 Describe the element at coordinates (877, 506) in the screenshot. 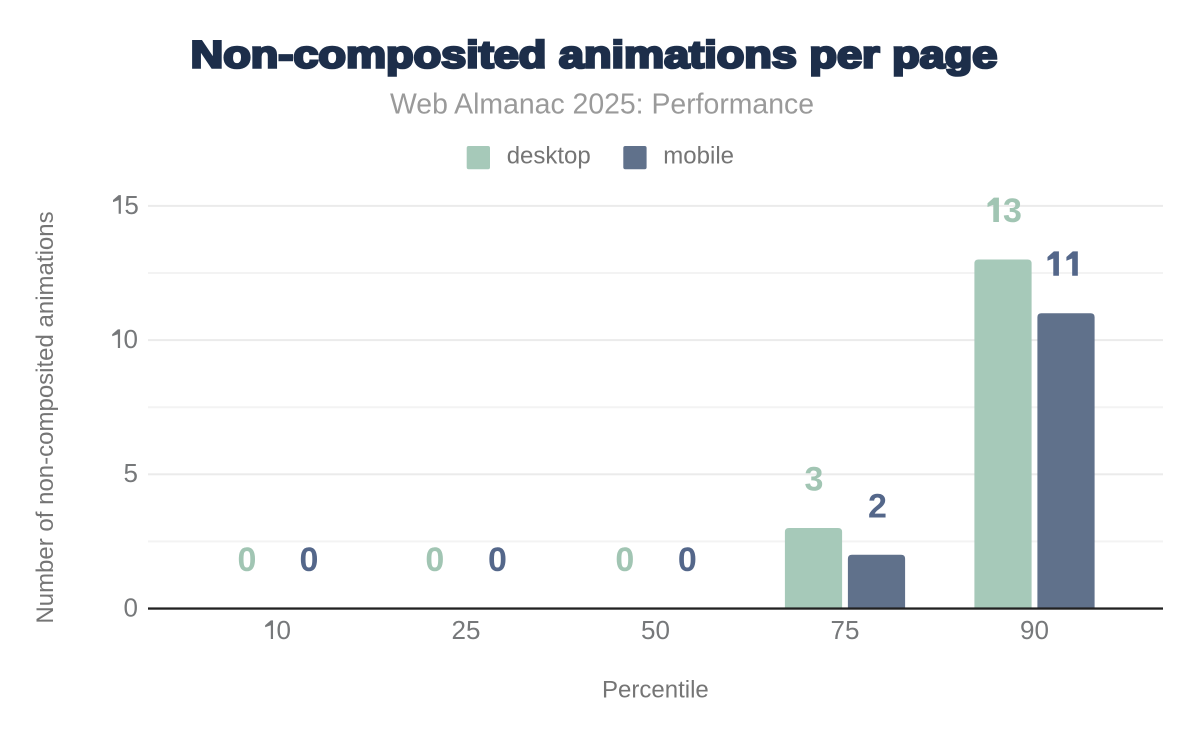

I see `svg-text: 2` at that location.